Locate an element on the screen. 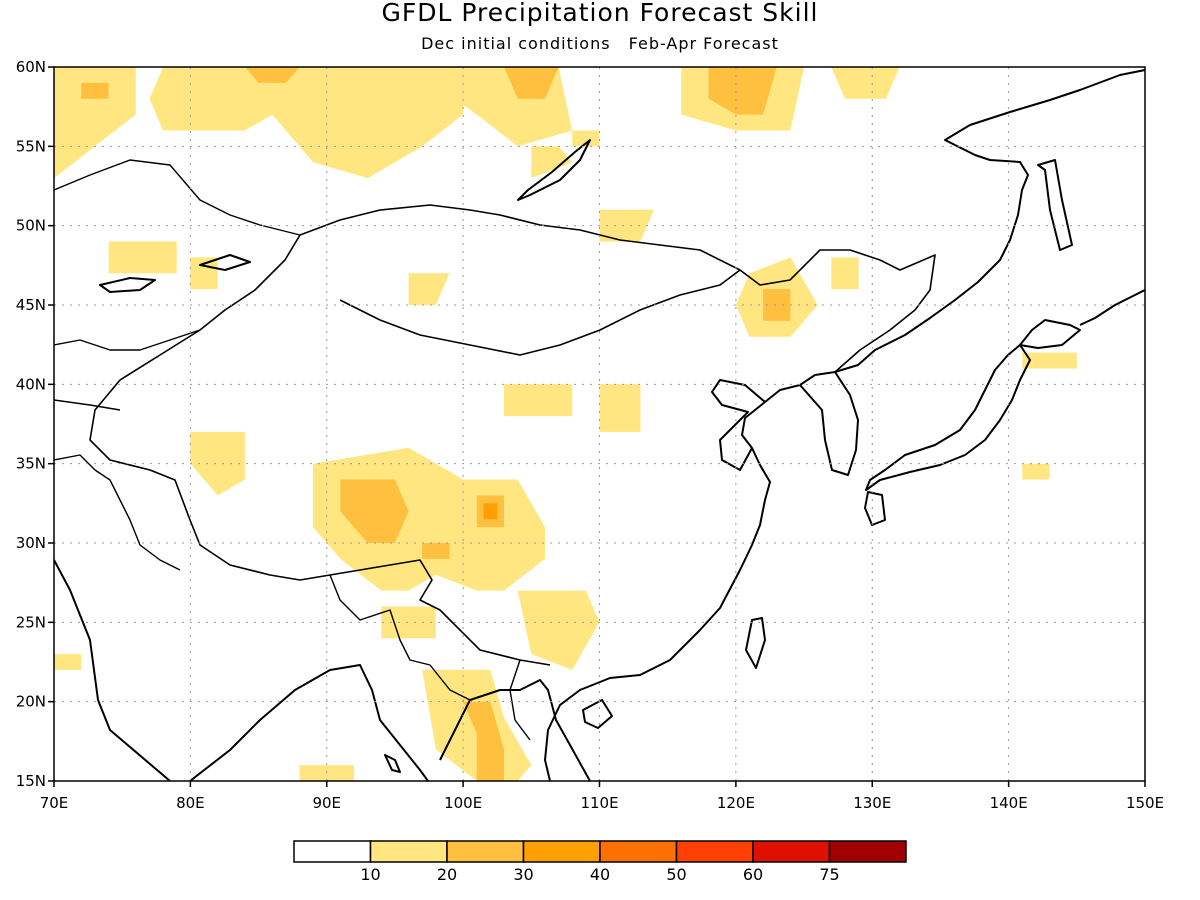 The width and height of the screenshot is (1200, 900). y-tick-label: 45N is located at coordinates (31, 305).